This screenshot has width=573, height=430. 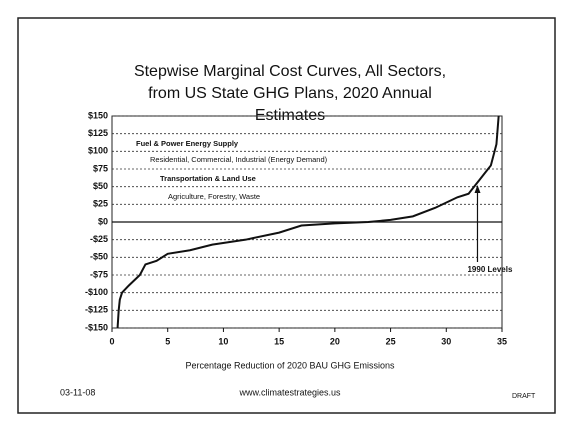 I want to click on footer-url: www.climatestrategies.us, so click(x=289, y=392).